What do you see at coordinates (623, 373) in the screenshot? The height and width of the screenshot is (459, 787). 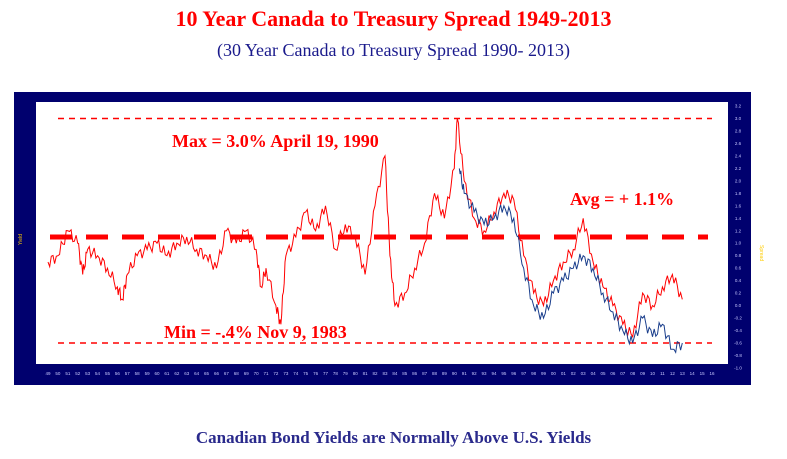 I see `x-tick-label: 07` at bounding box center [623, 373].